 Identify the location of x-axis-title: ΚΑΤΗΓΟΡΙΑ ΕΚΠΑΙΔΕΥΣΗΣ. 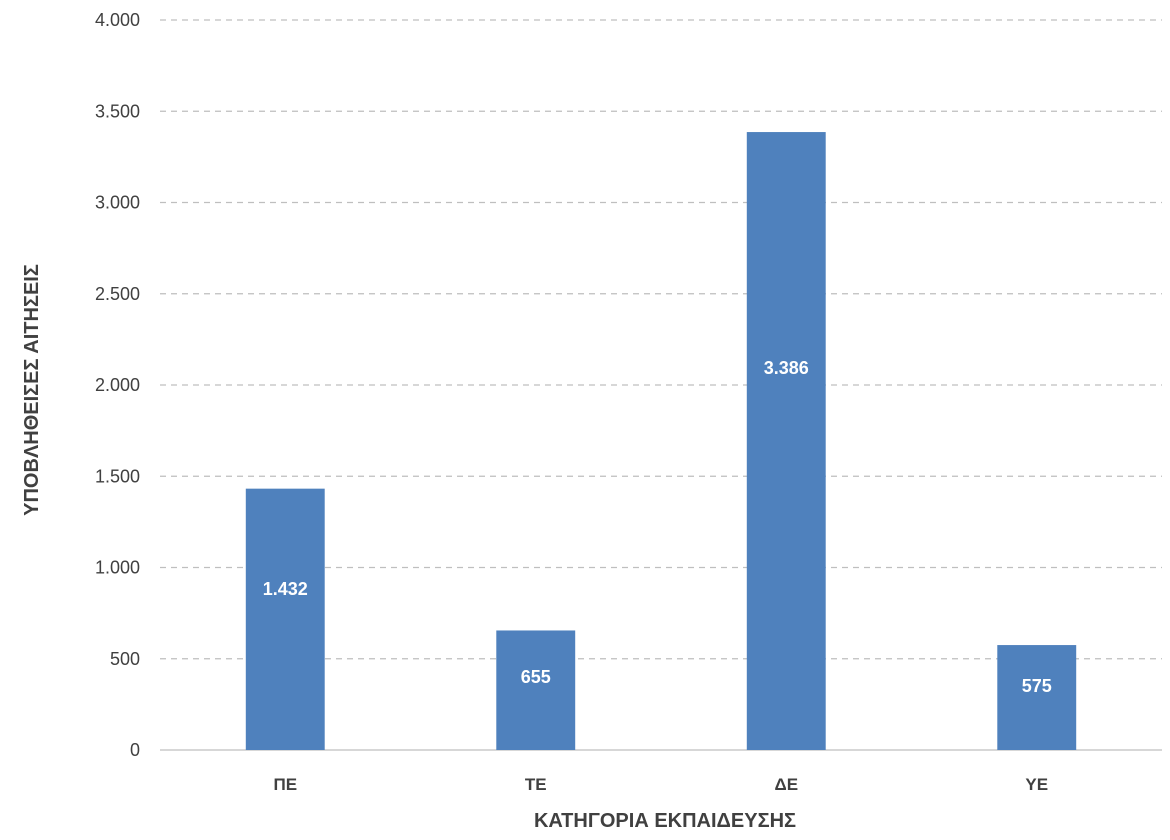
(665, 821).